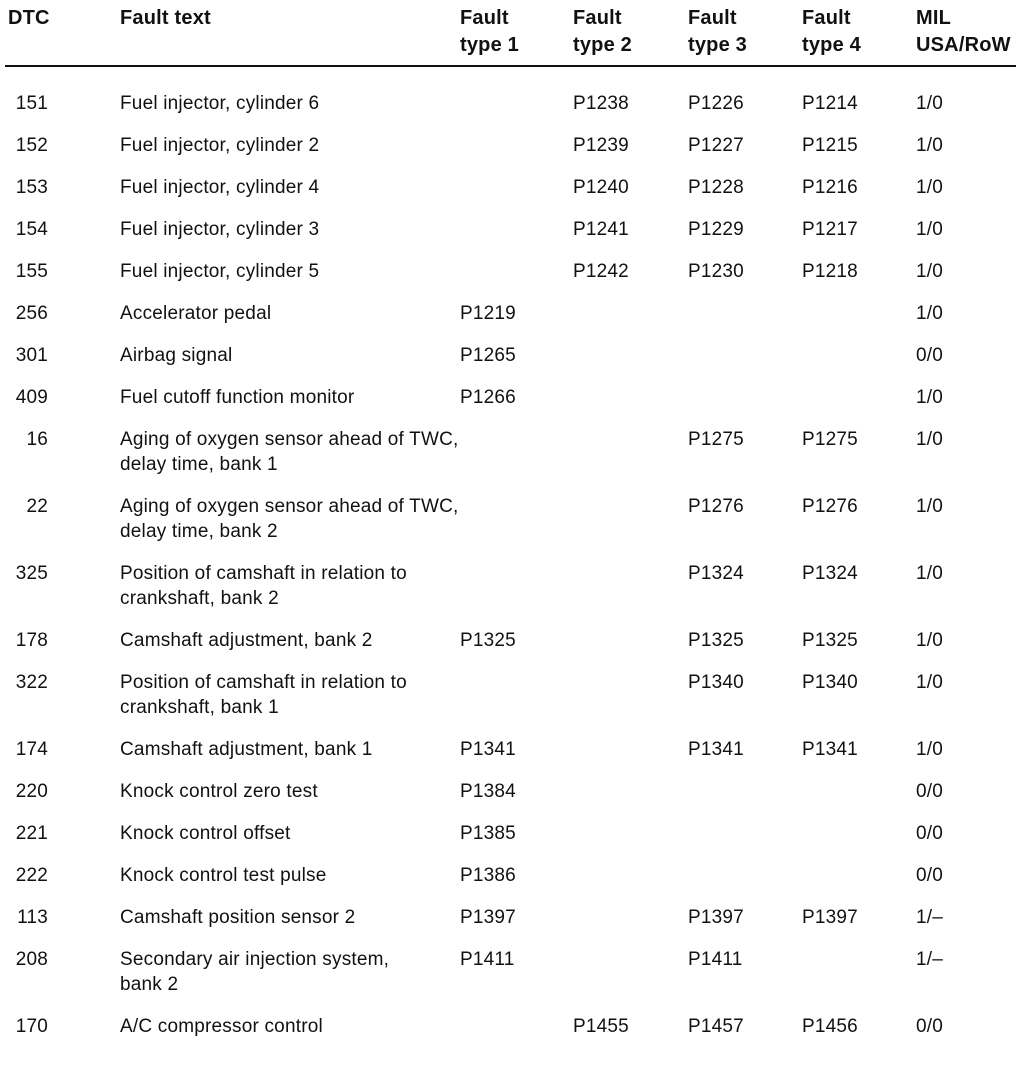 Image resolution: width=1024 pixels, height=1074 pixels. I want to click on cell-fault-type-1: P1384, so click(488, 791).